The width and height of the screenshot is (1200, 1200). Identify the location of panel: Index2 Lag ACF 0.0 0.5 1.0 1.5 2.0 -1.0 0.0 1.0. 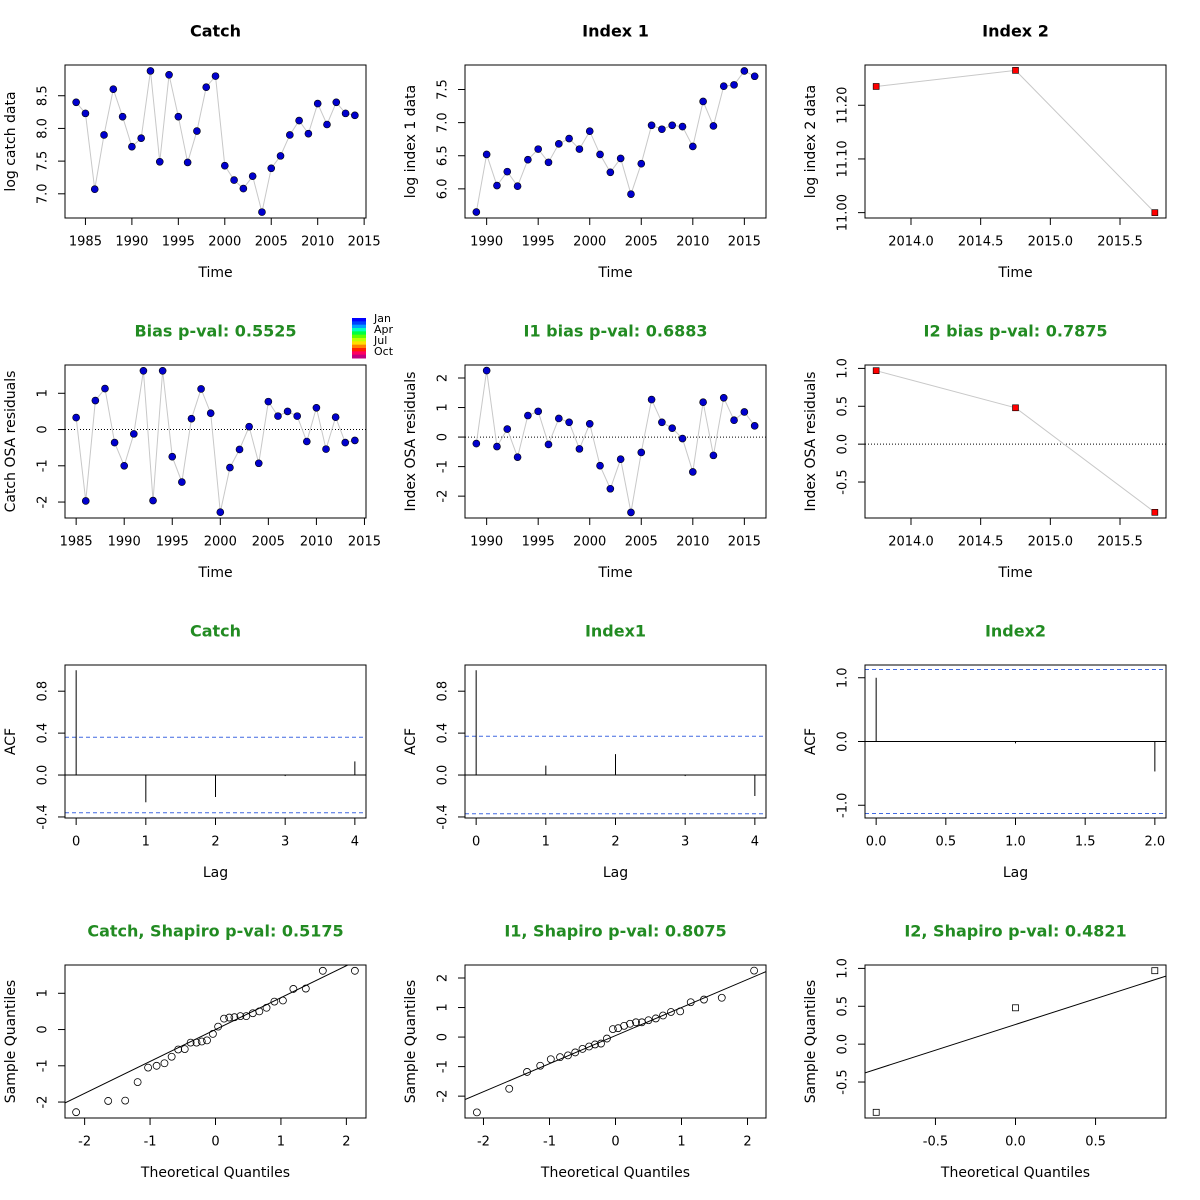
(985, 751).